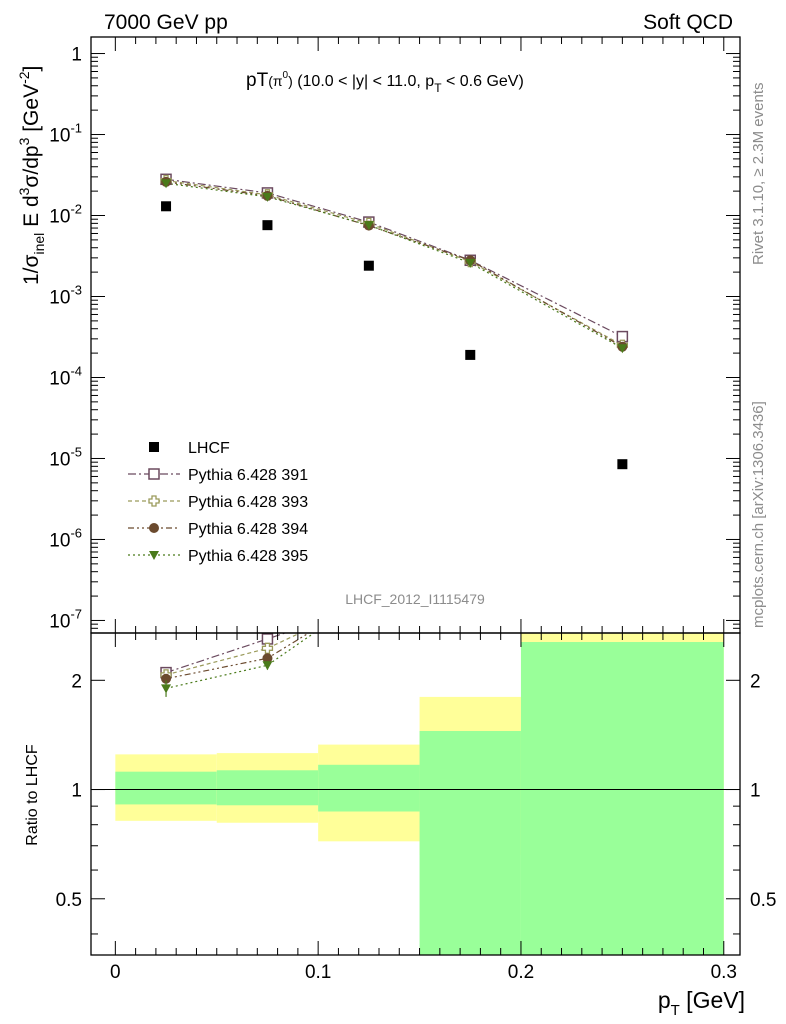 The width and height of the screenshot is (786, 1024). Describe the element at coordinates (724, 972) in the screenshot. I see `xtick-label-3: 0.3` at that location.